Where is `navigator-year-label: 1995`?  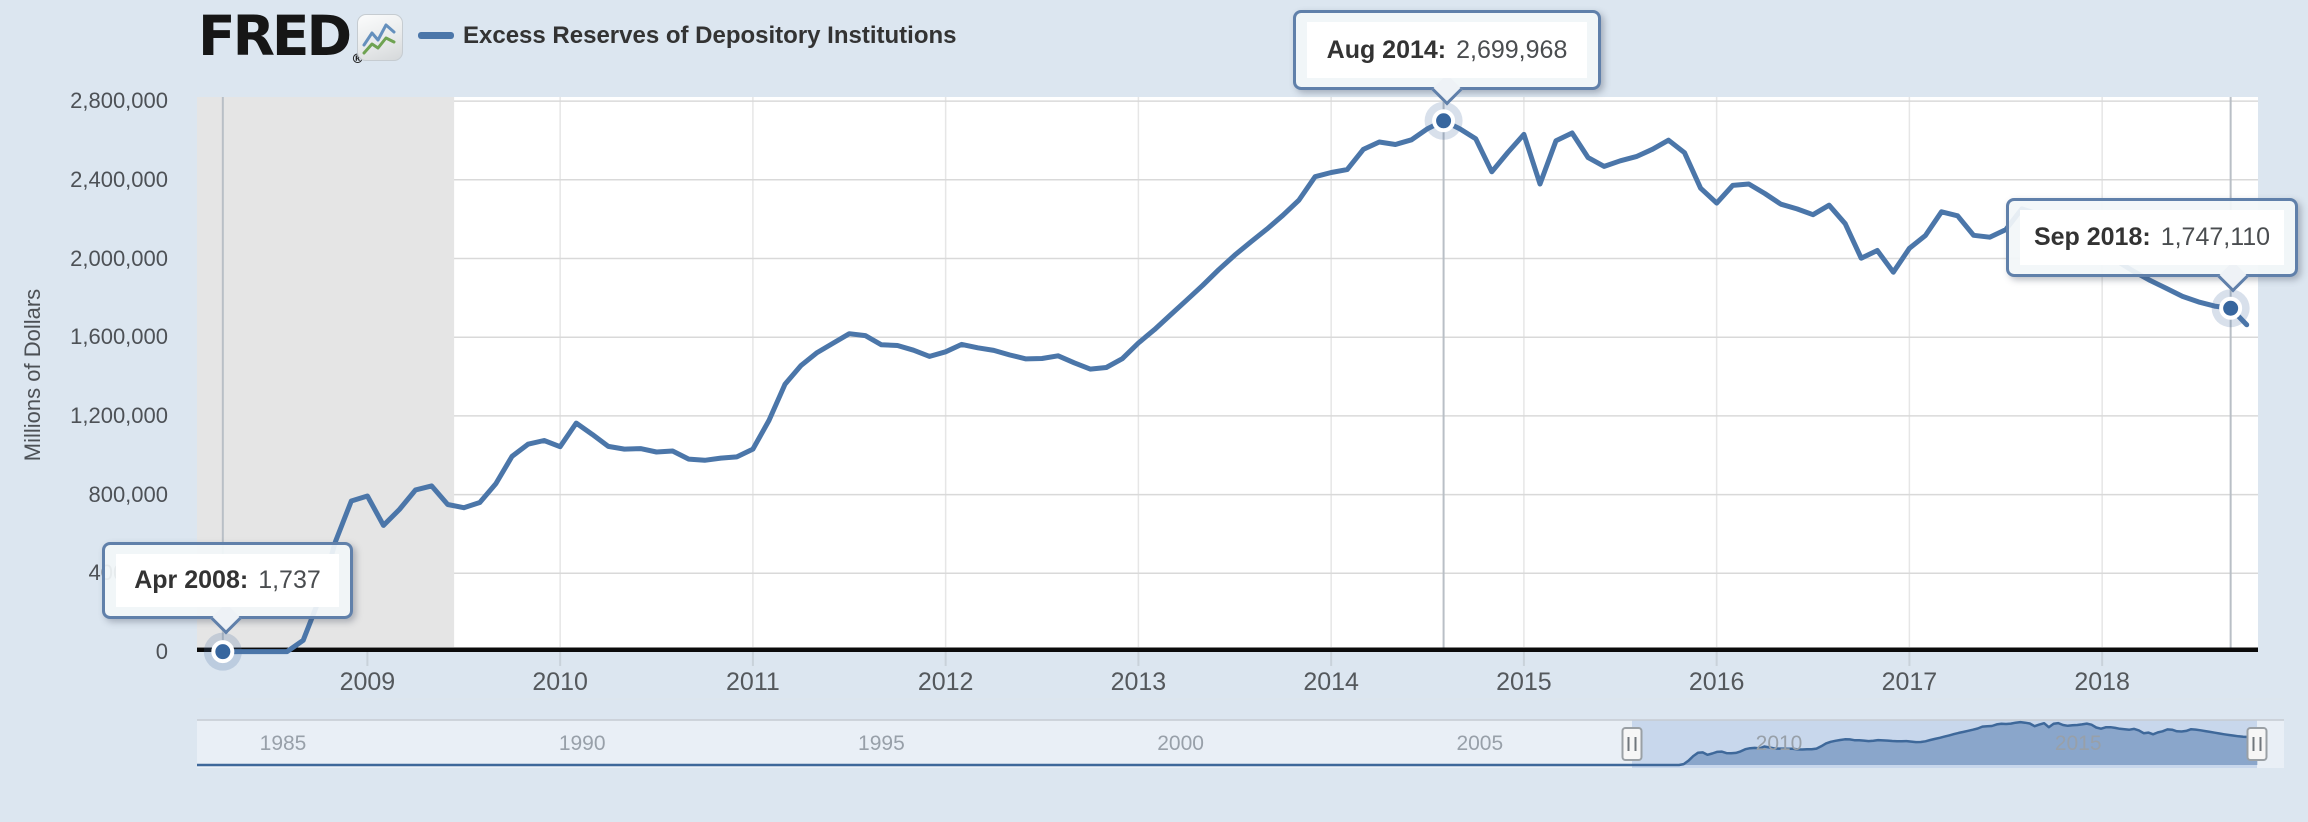
navigator-year-label: 1995 is located at coordinates (881, 743).